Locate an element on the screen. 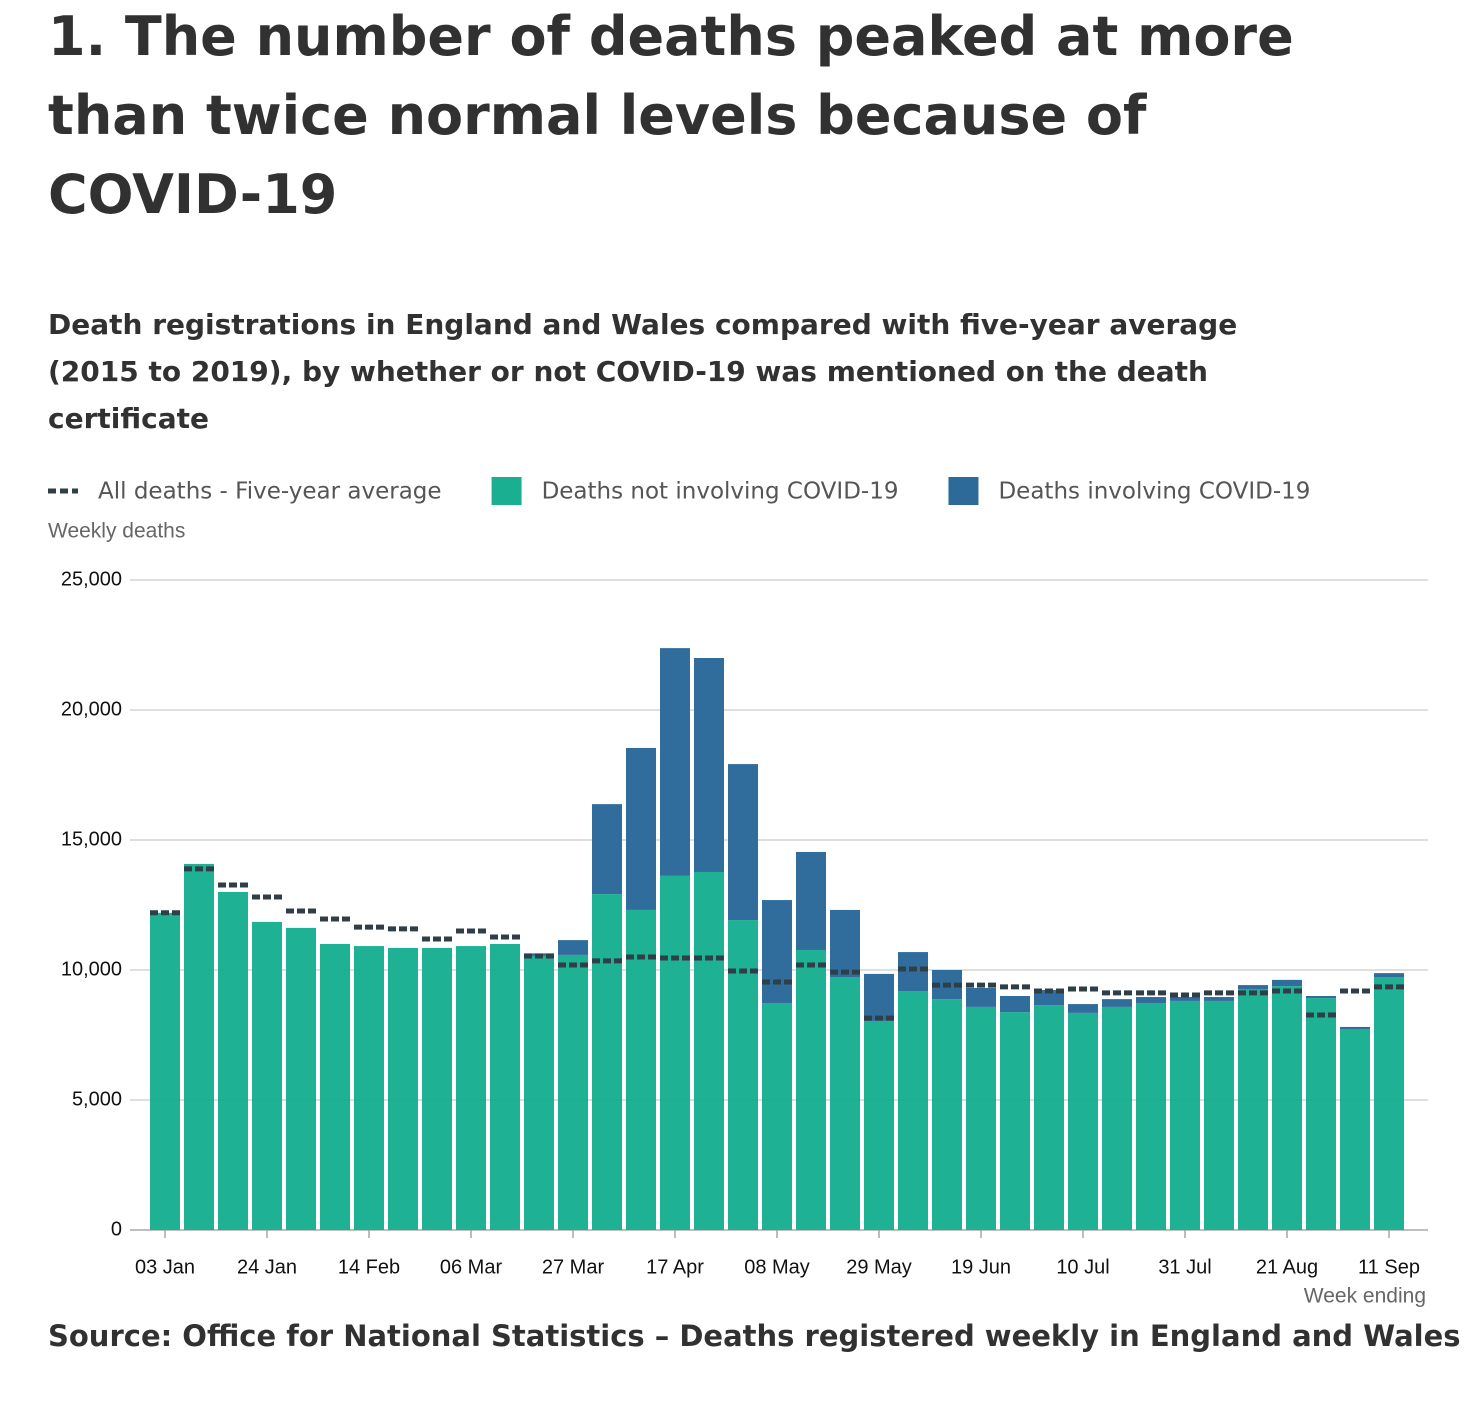  x-tick-label: 24 Jan is located at coordinates (267, 1267).